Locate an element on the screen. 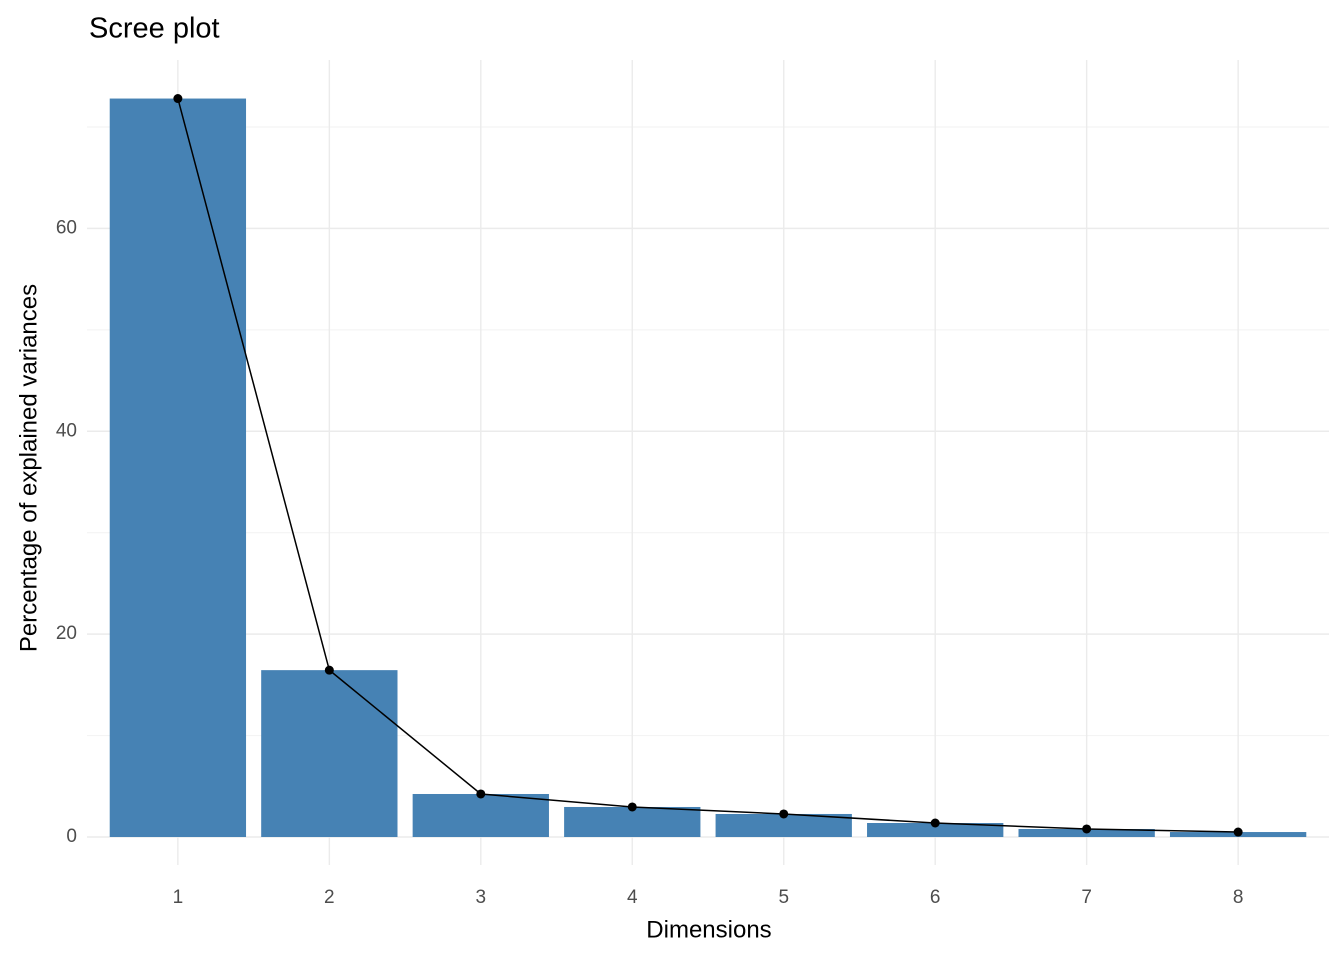 Image resolution: width=1344 pixels, height=960 pixels. x-tick-label: 6 is located at coordinates (935, 897).